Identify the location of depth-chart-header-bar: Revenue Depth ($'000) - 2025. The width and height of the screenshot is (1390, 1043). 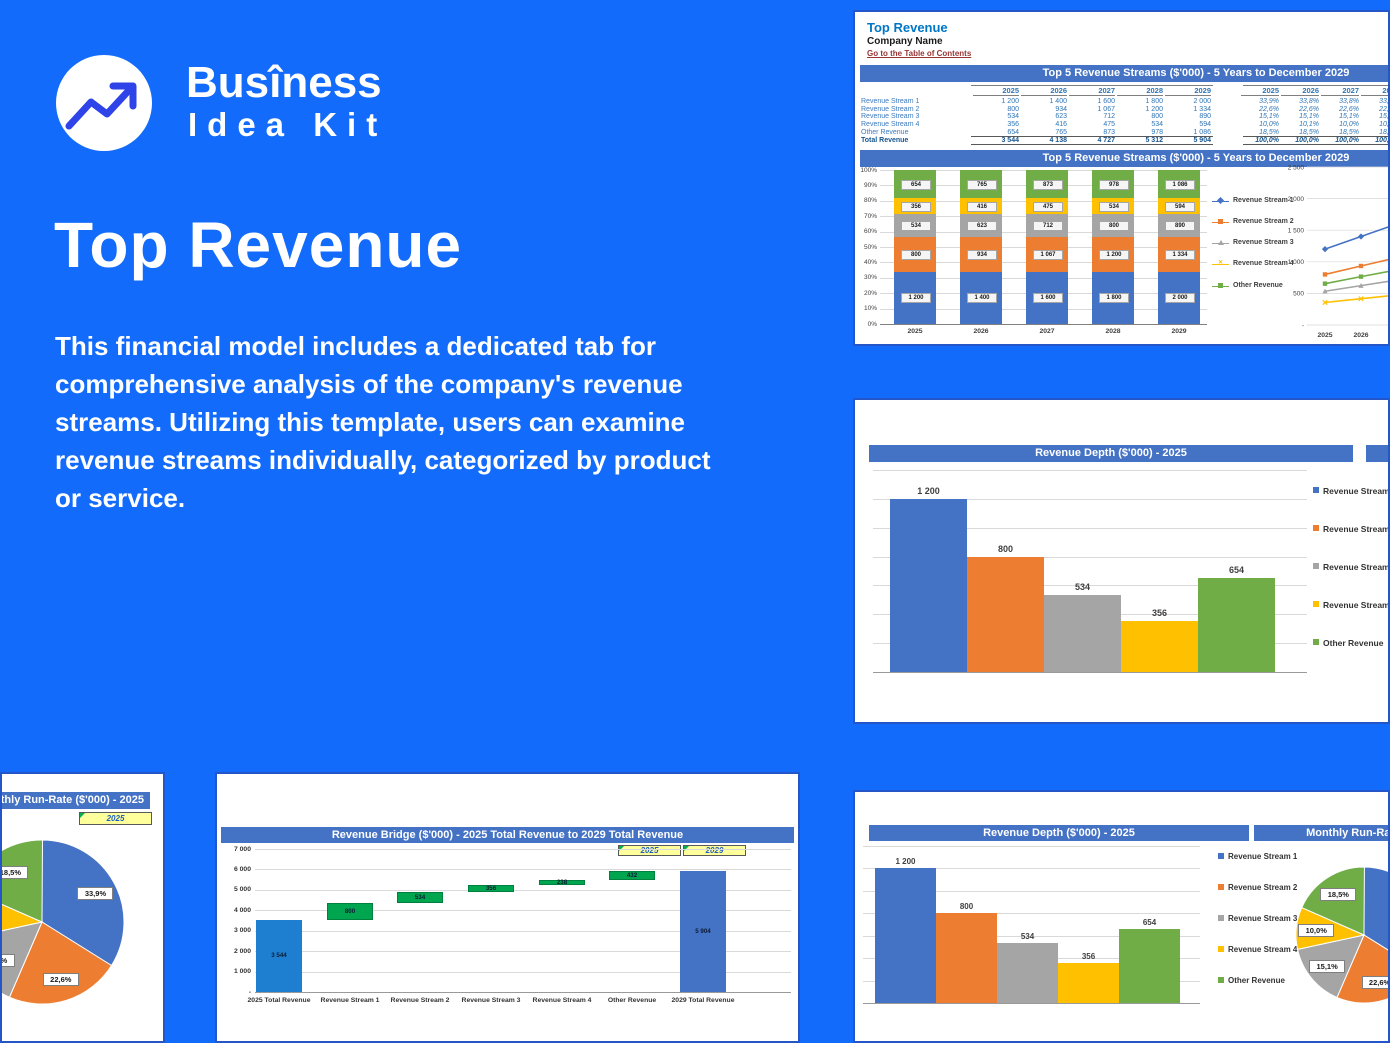
(1111, 453).